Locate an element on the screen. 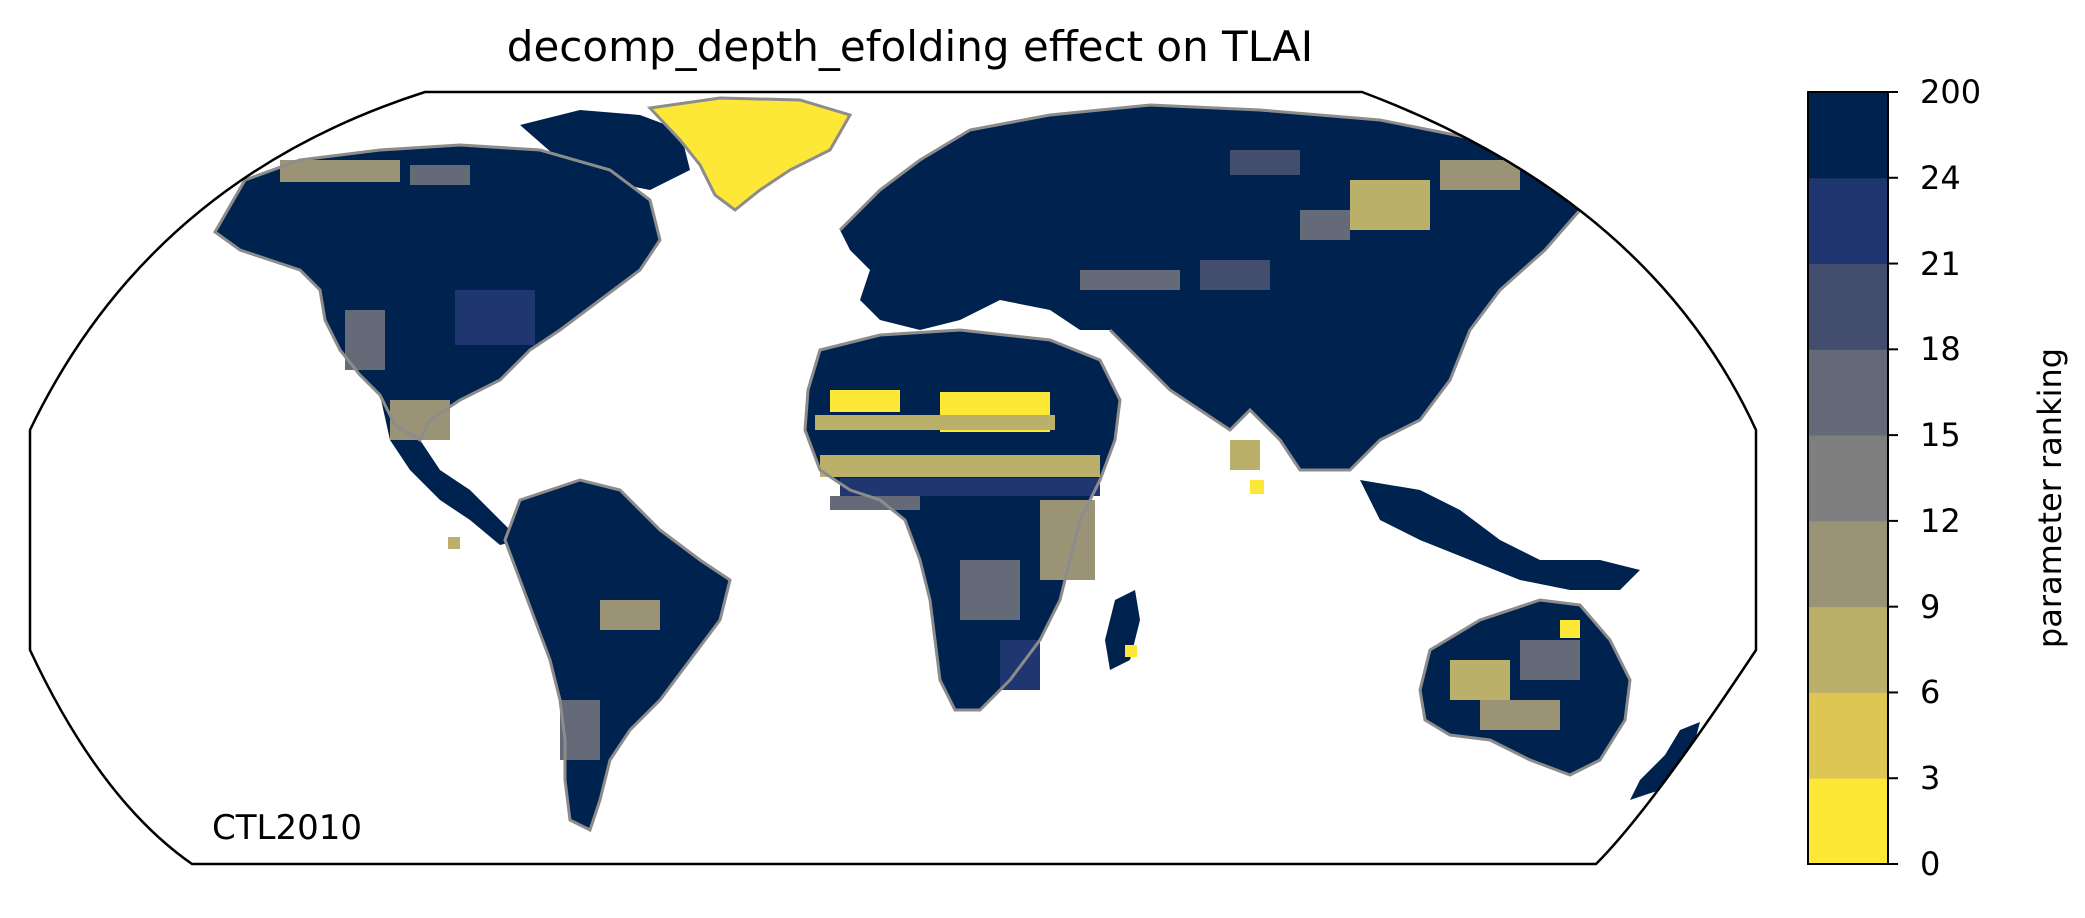  arctic-islands is located at coordinates (605, 150).